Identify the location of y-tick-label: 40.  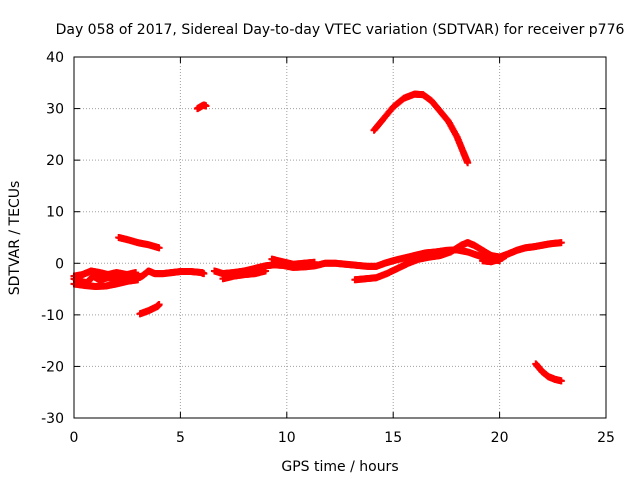
(55, 58).